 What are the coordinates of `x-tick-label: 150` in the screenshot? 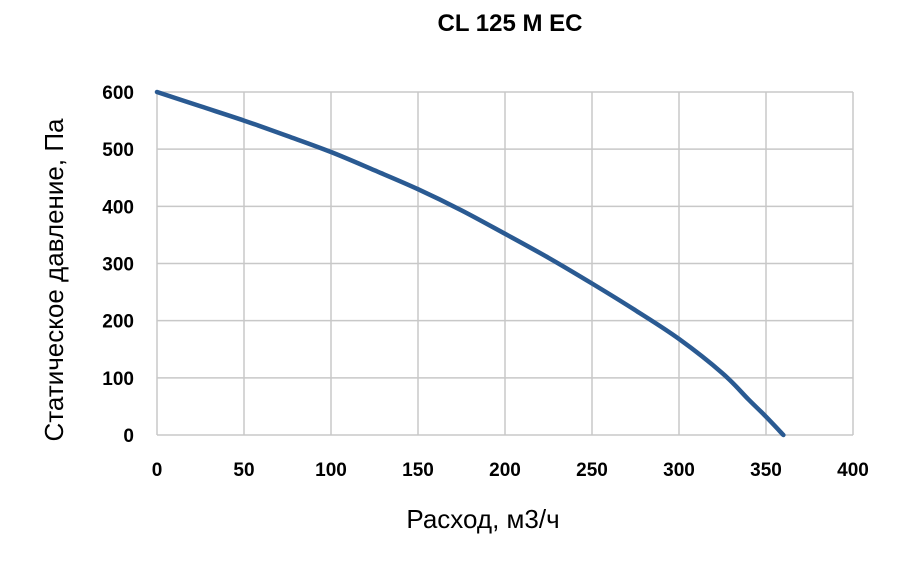 It's located at (418, 470).